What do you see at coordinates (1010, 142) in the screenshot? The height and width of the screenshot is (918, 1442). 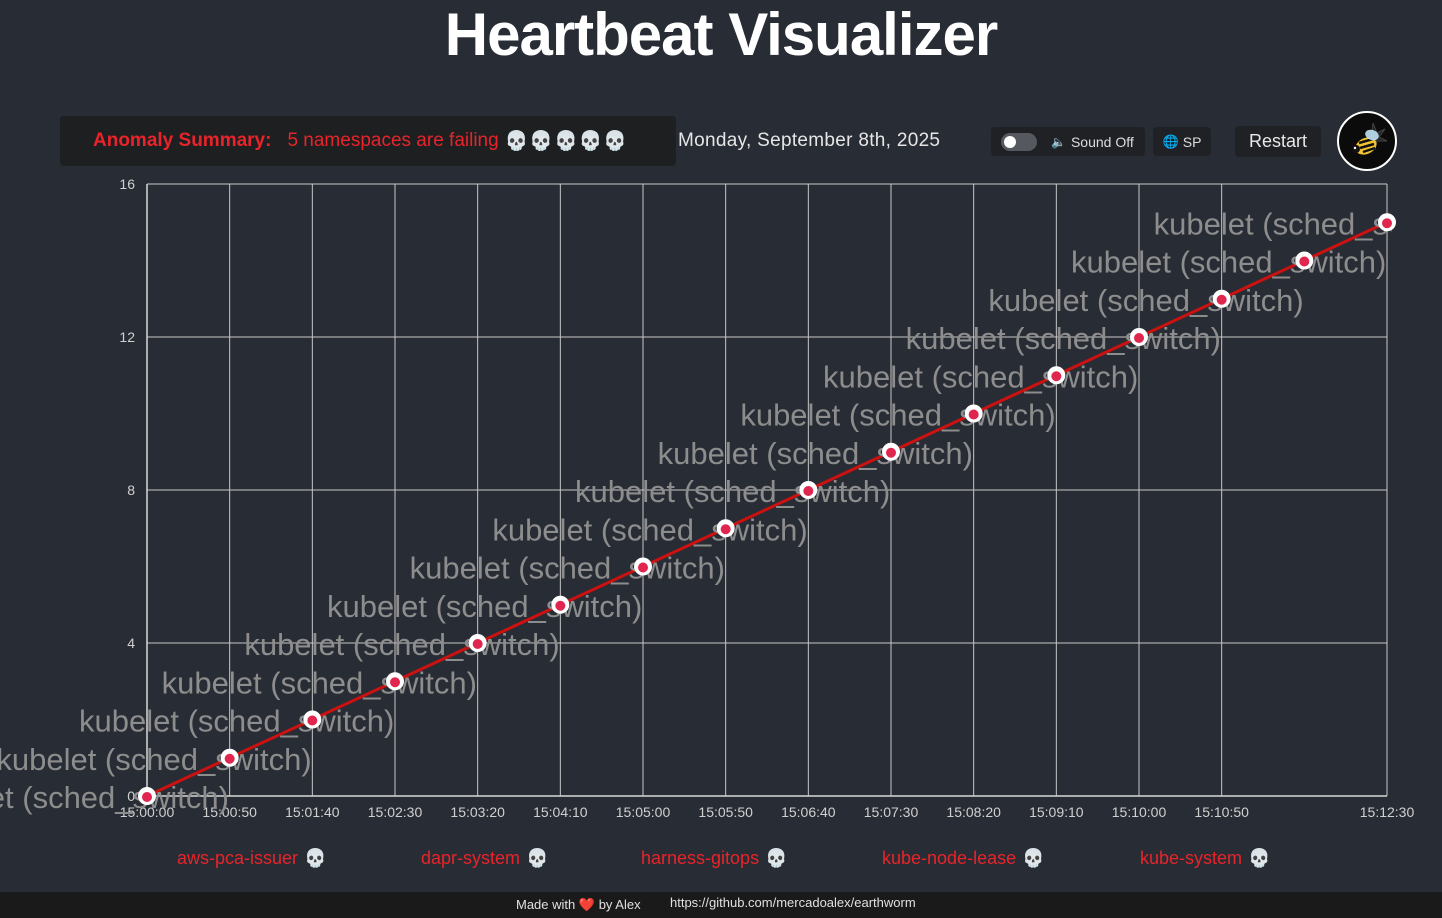 I see `toggle-knob` at bounding box center [1010, 142].